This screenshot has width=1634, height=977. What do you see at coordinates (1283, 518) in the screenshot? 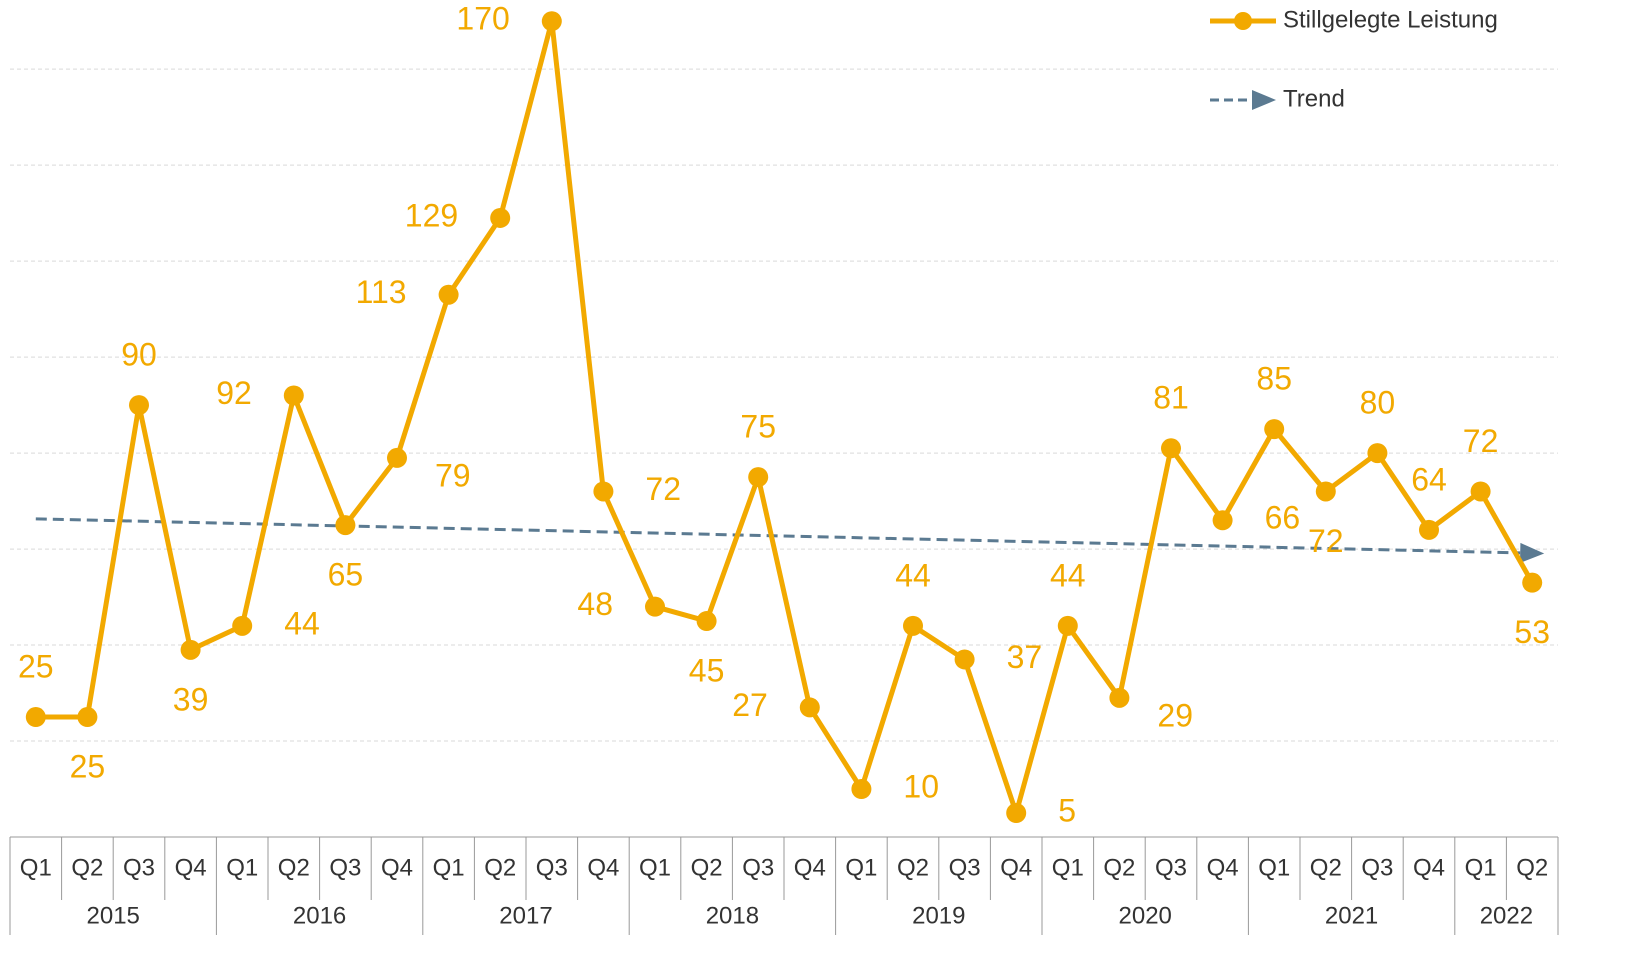
I see `data-label: 66` at bounding box center [1283, 518].